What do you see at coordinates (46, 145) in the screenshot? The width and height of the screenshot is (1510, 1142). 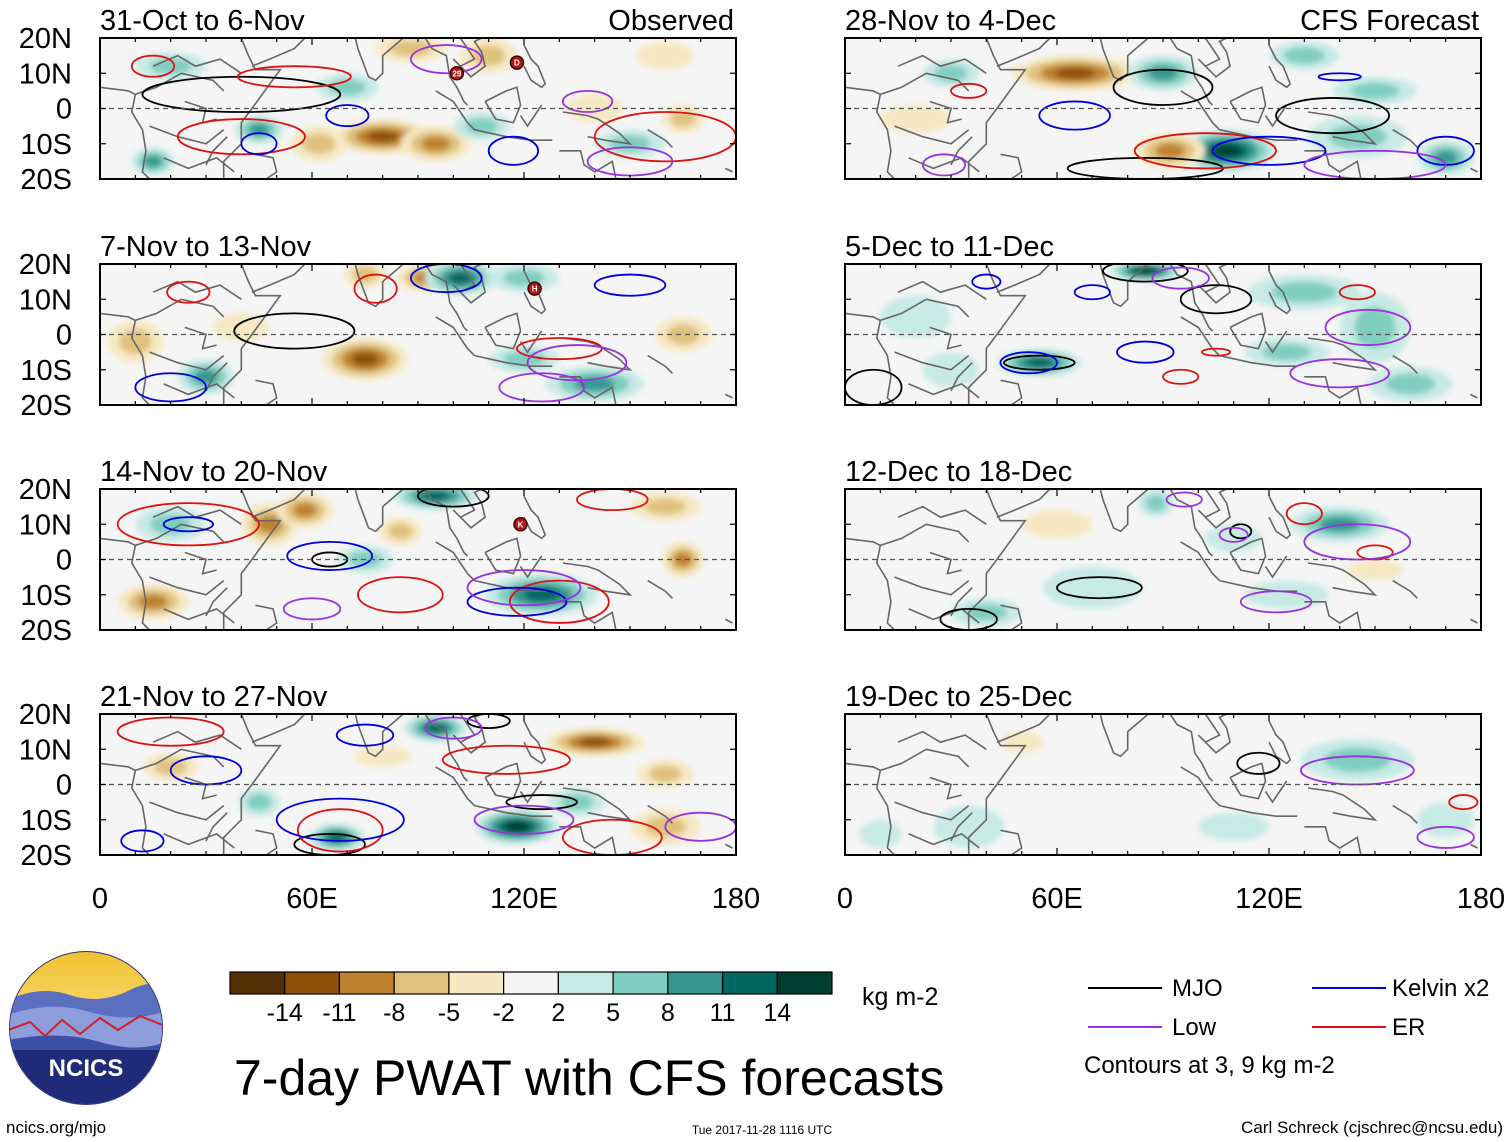 I see `y-tick-label: 10S` at bounding box center [46, 145].